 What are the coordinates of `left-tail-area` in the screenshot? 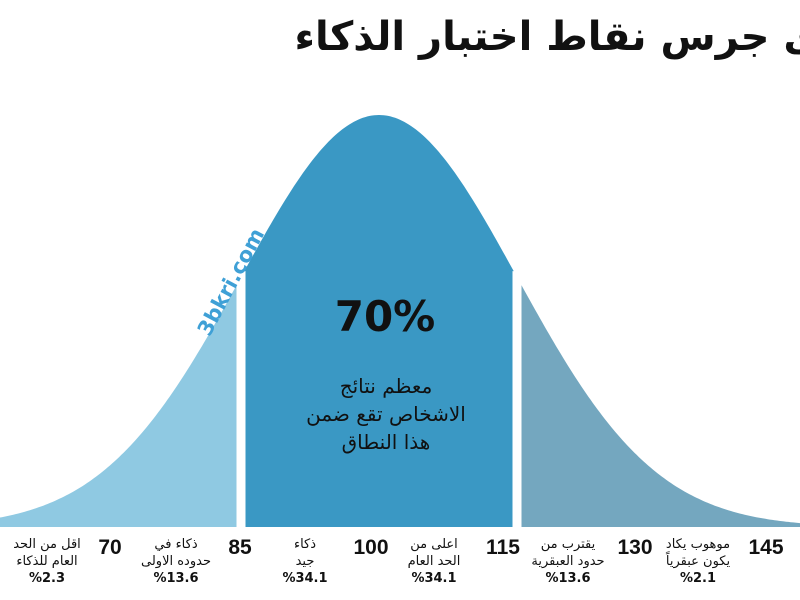 It's located at (120, 402).